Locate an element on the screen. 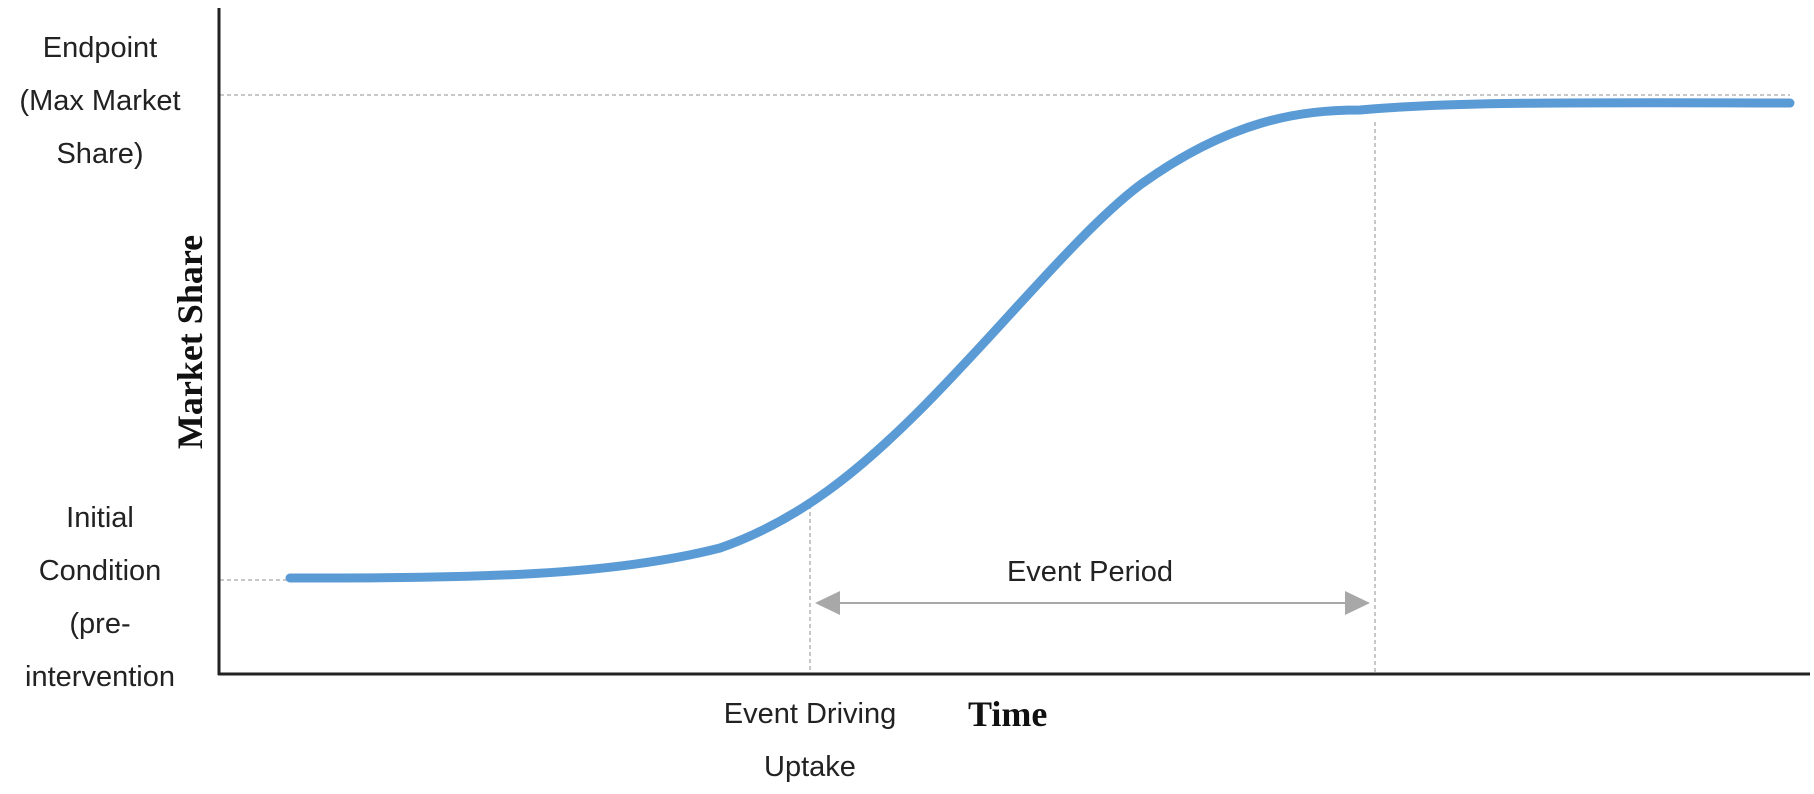 The height and width of the screenshot is (794, 1814). x-axis-title: Time is located at coordinates (1008, 714).